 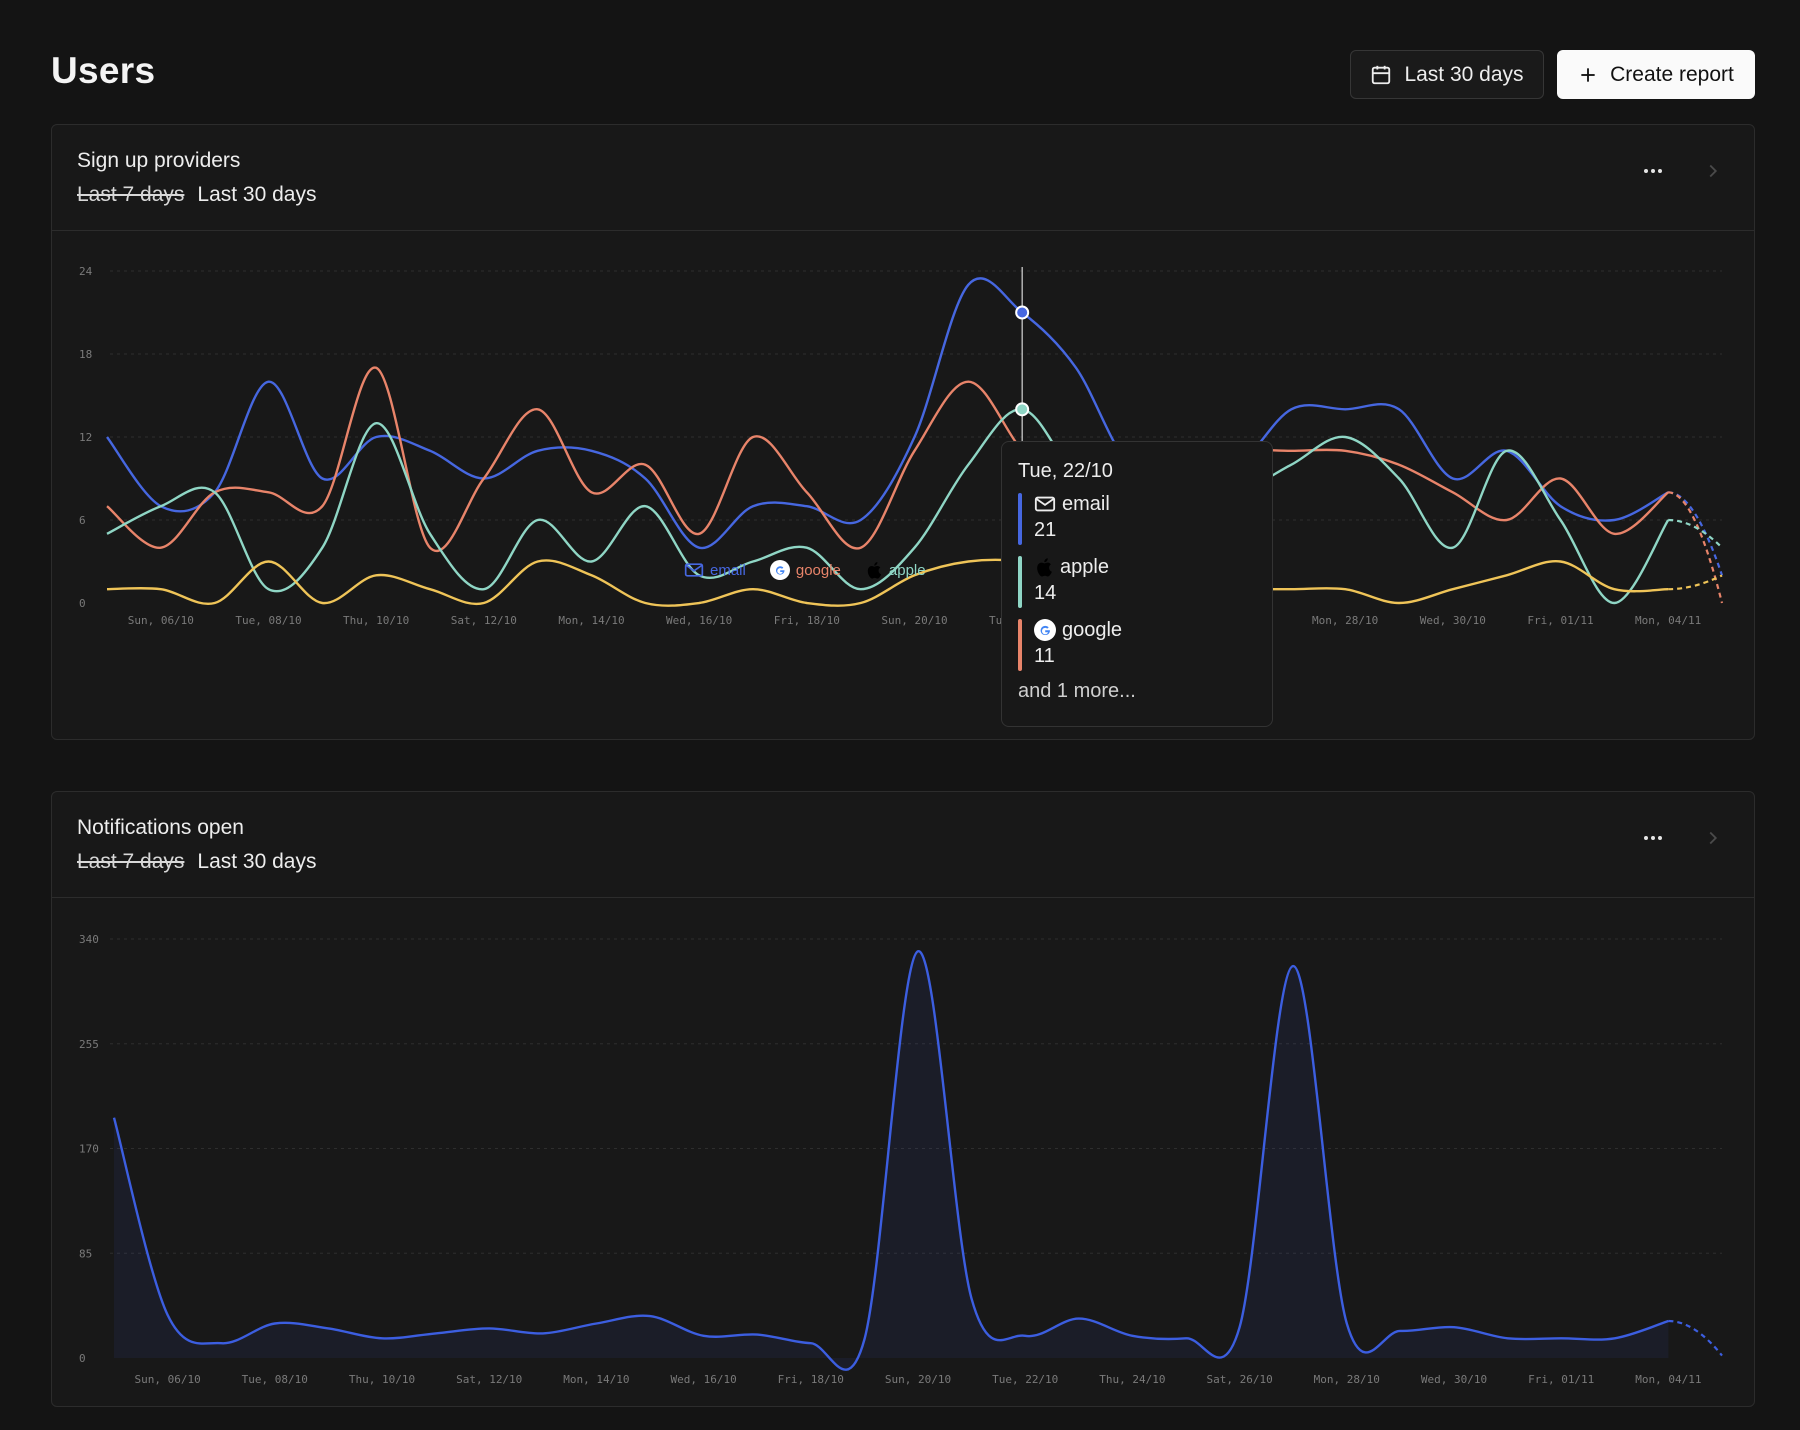 I want to click on legend-item-email: email, so click(x=715, y=570).